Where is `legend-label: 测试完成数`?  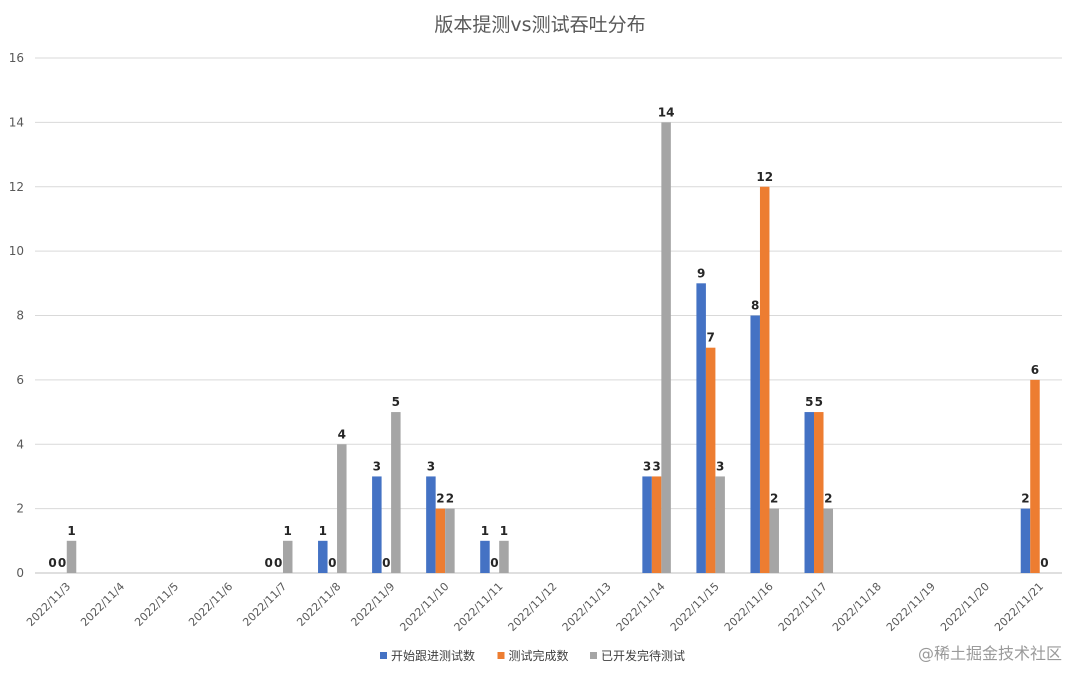
legend-label: 测试完成数 is located at coordinates (539, 655).